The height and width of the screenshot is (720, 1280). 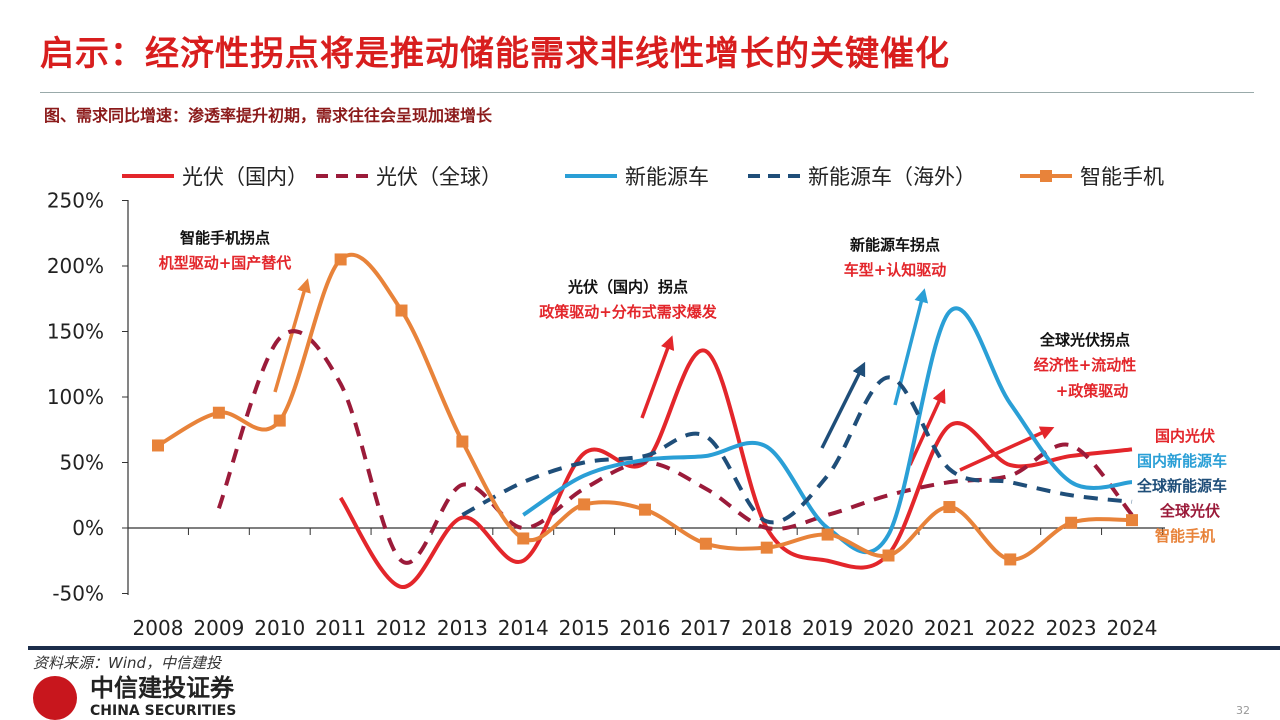 I want to click on end-label: 智能手机, so click(x=1185, y=536).